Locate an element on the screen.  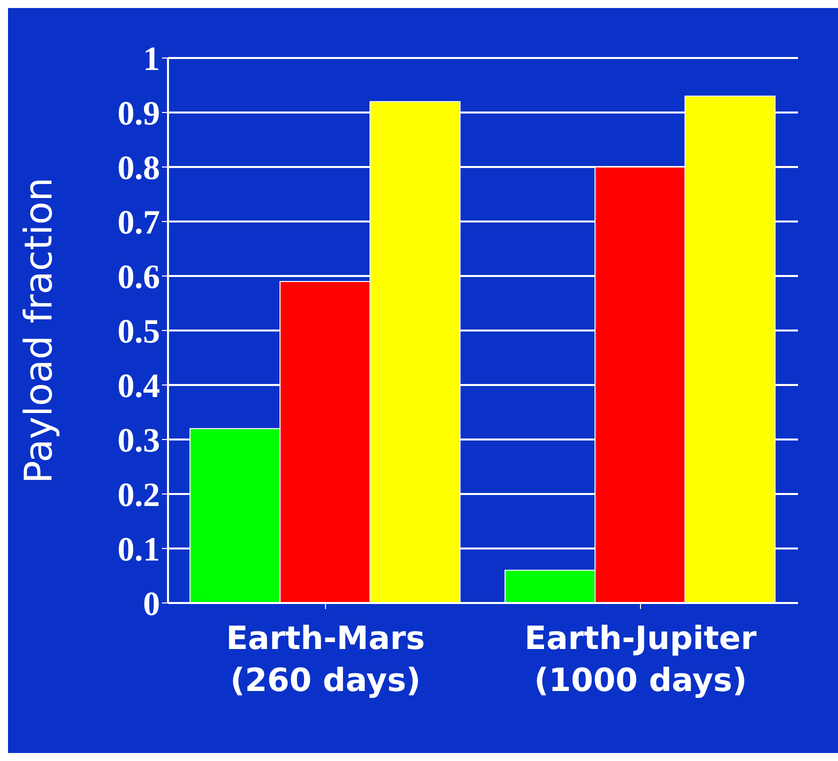
y-axis-title: Payload fraction is located at coordinates (38, 330).